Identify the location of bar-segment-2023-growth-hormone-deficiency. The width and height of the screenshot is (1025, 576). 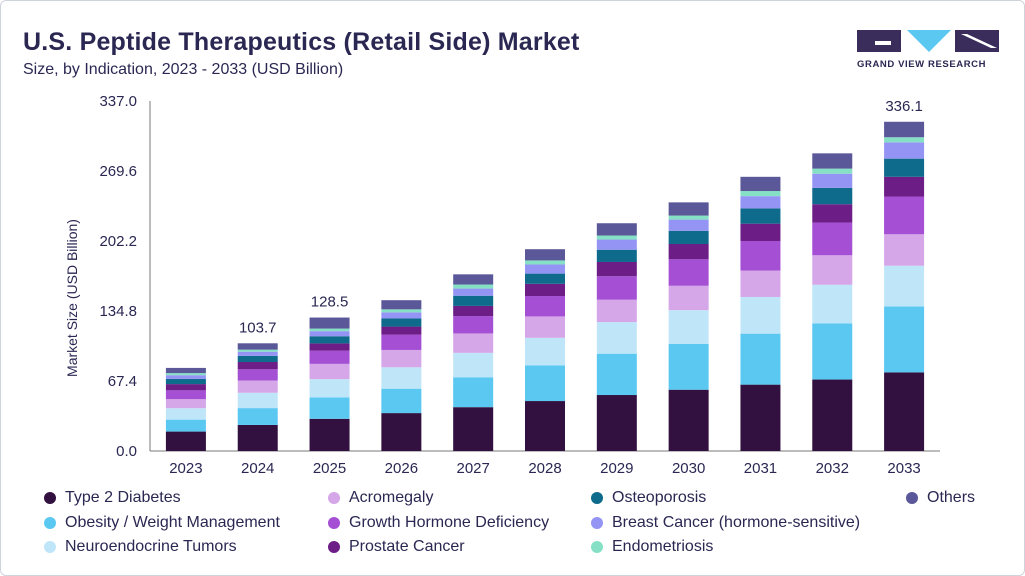
(185, 395).